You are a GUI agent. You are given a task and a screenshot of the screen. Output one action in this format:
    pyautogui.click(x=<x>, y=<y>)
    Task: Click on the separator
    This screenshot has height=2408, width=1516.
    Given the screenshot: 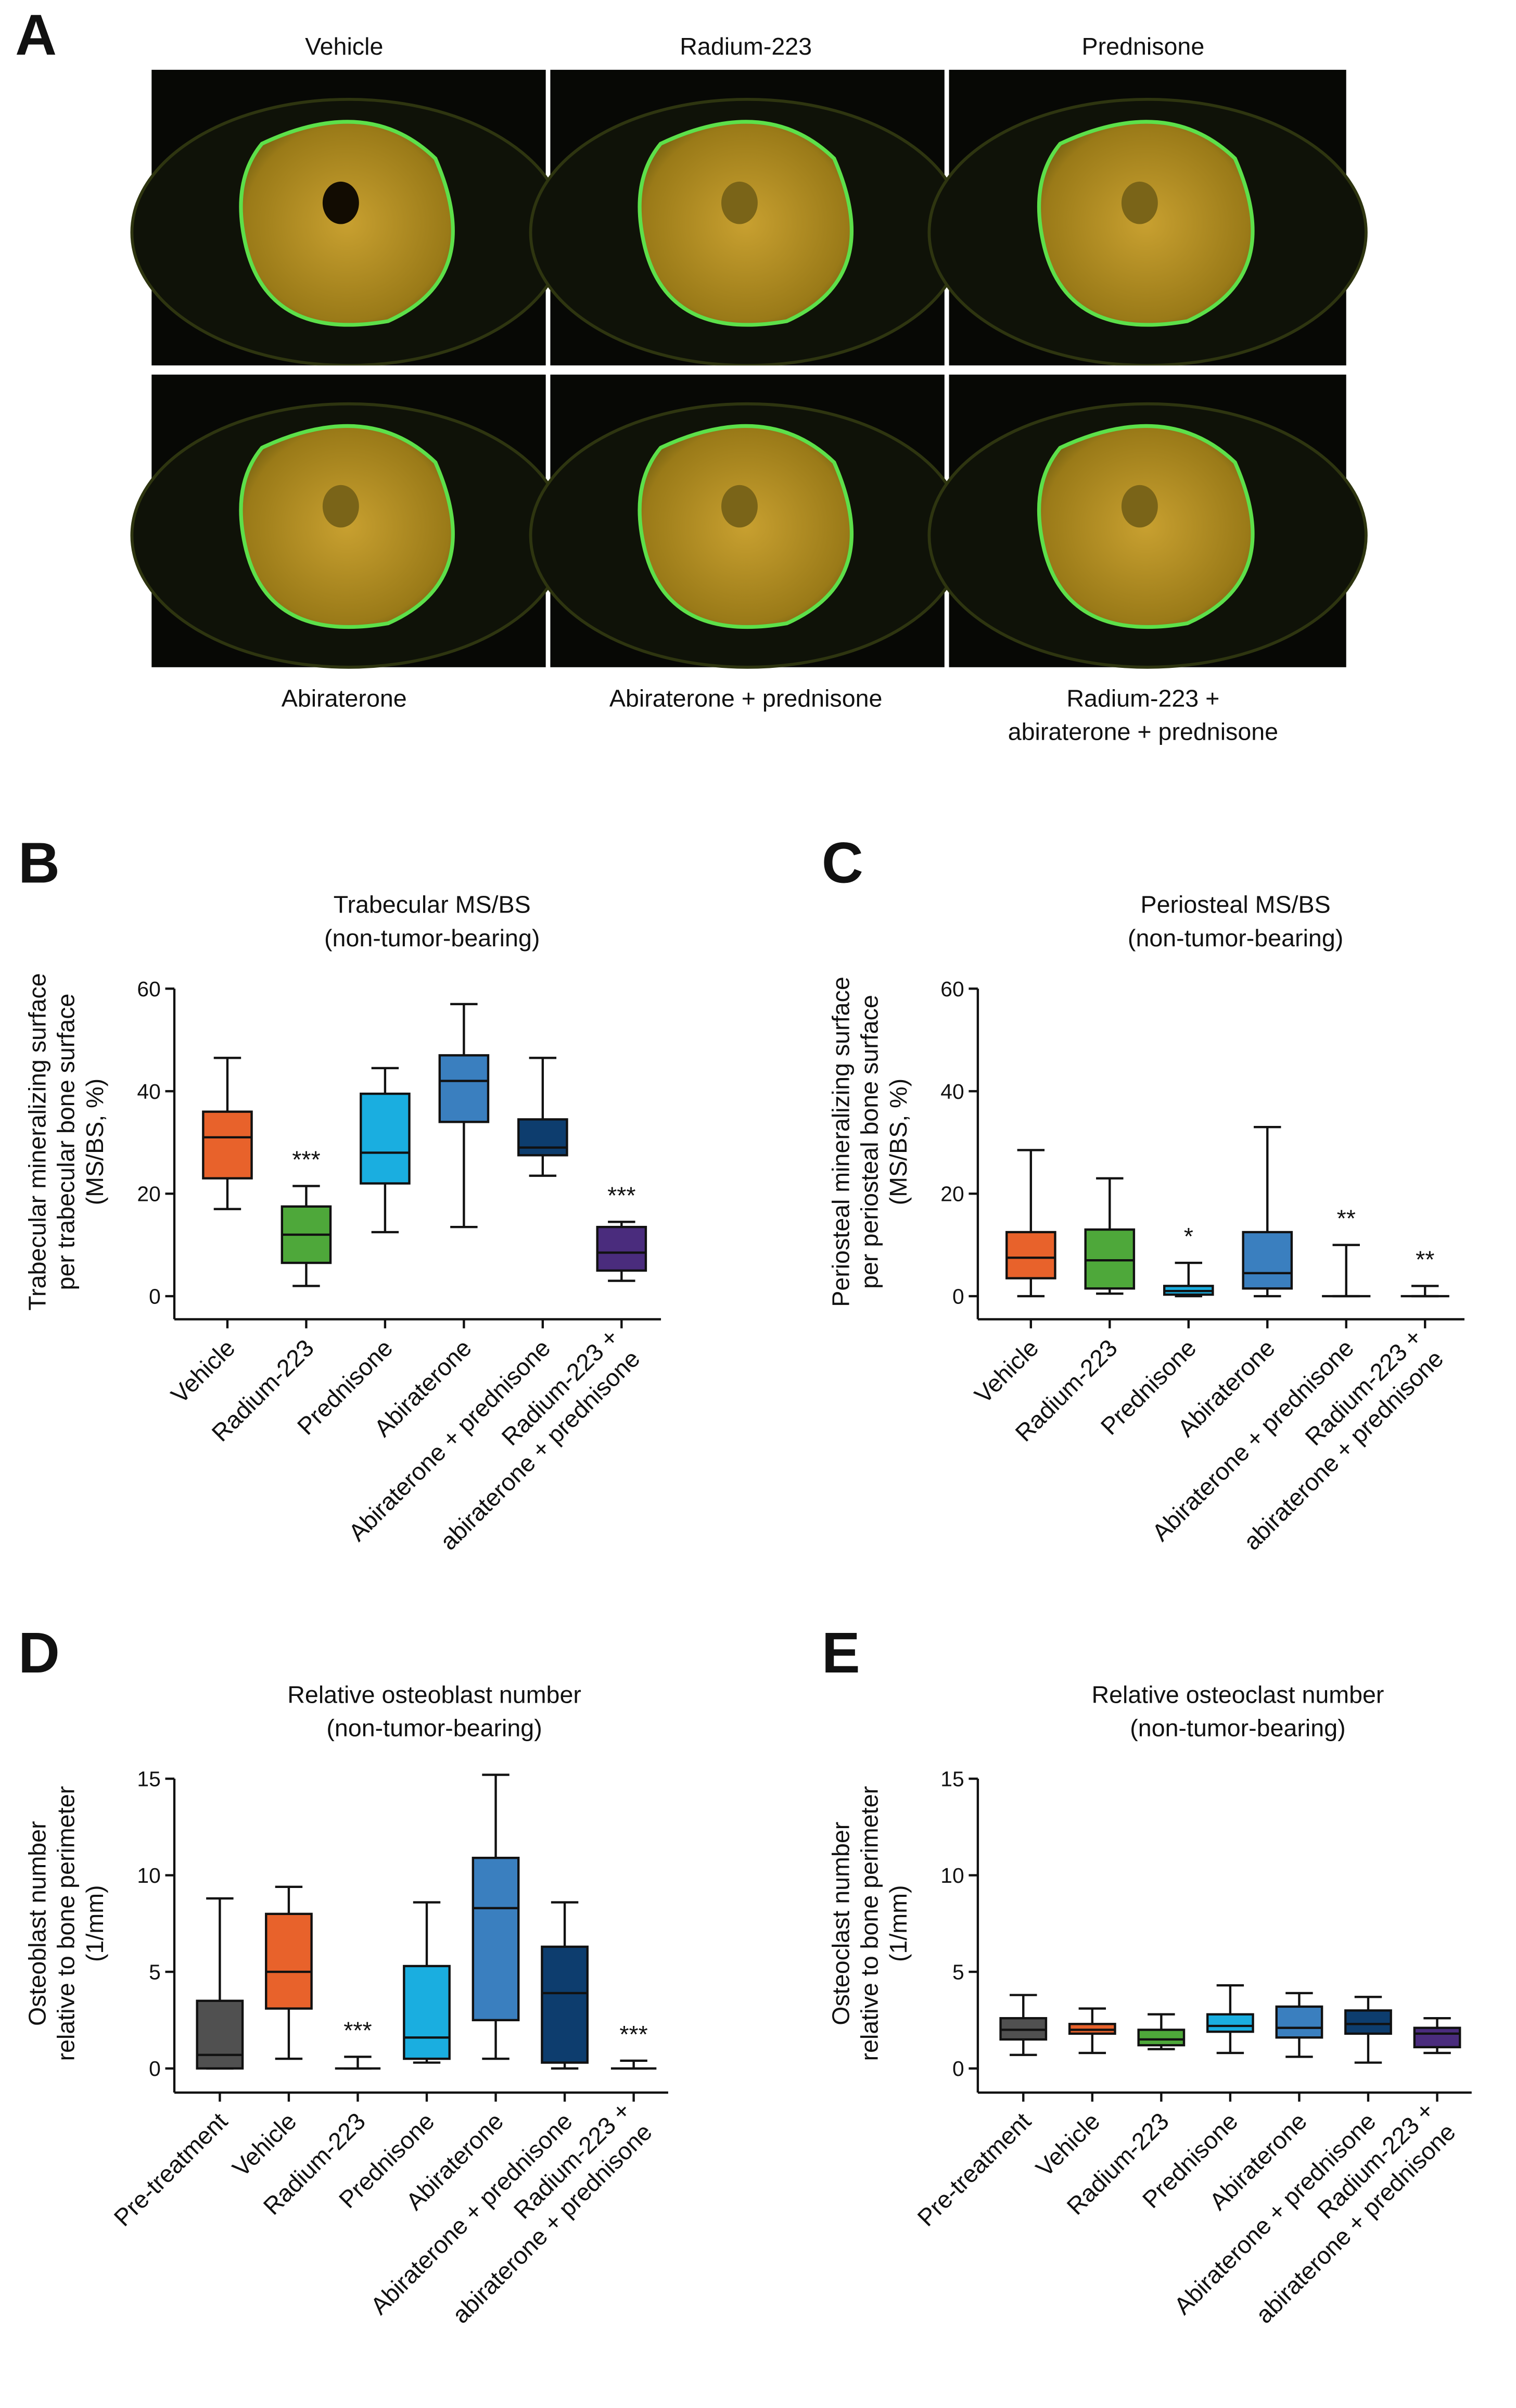 What is the action you would take?
    pyautogui.click(x=748, y=370)
    